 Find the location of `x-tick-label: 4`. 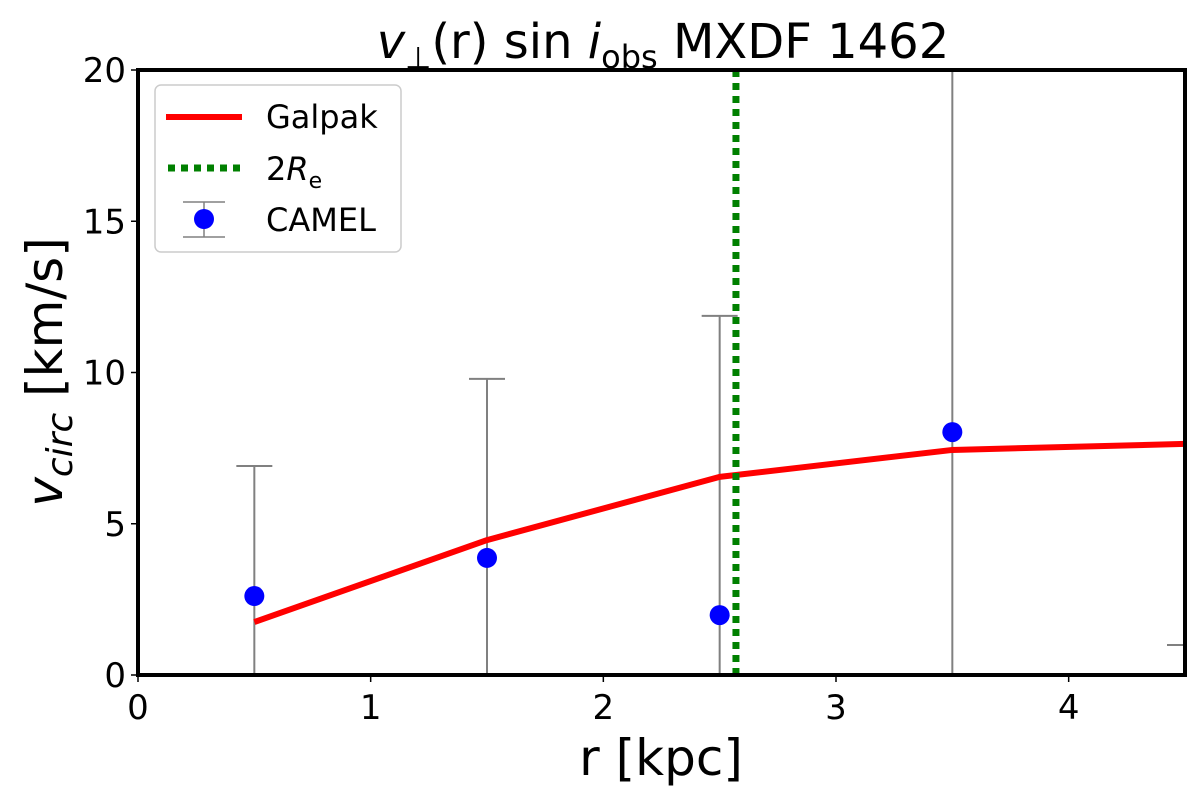

x-tick-label: 4 is located at coordinates (1069, 708).